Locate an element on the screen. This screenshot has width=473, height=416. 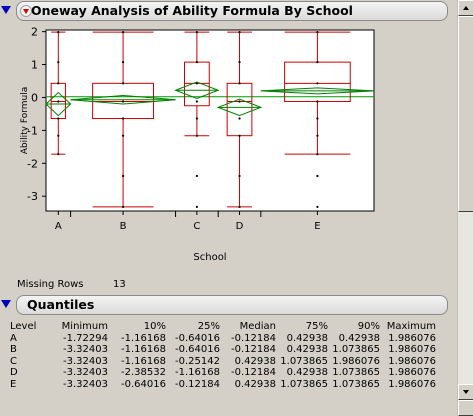
table-cell: B is located at coordinates (13, 350).